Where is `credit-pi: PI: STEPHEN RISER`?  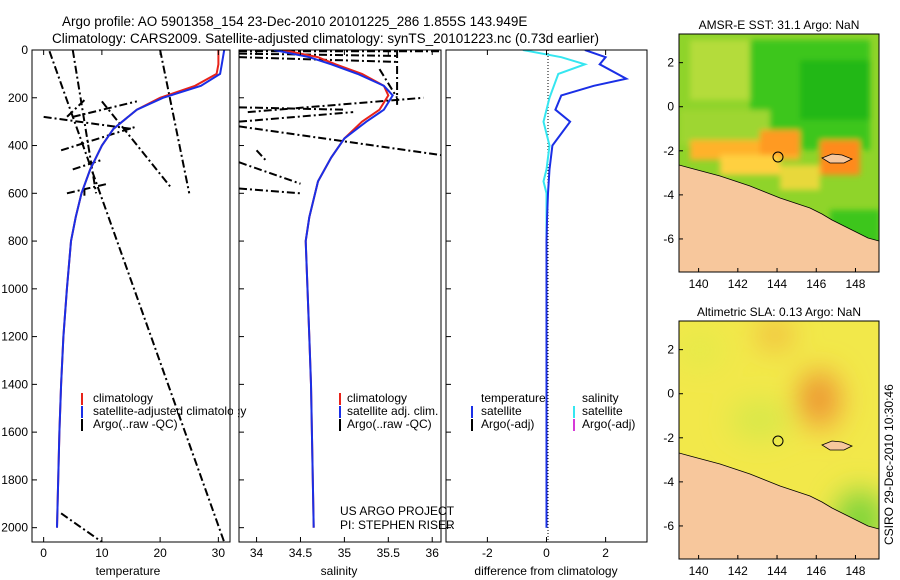
credit-pi: PI: STEPHEN RISER is located at coordinates (397, 525).